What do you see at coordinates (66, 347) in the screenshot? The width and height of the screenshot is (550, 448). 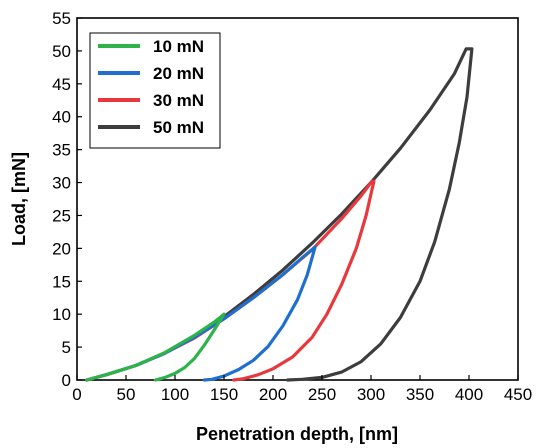 I see `y-tick-label: 5` at bounding box center [66, 347].